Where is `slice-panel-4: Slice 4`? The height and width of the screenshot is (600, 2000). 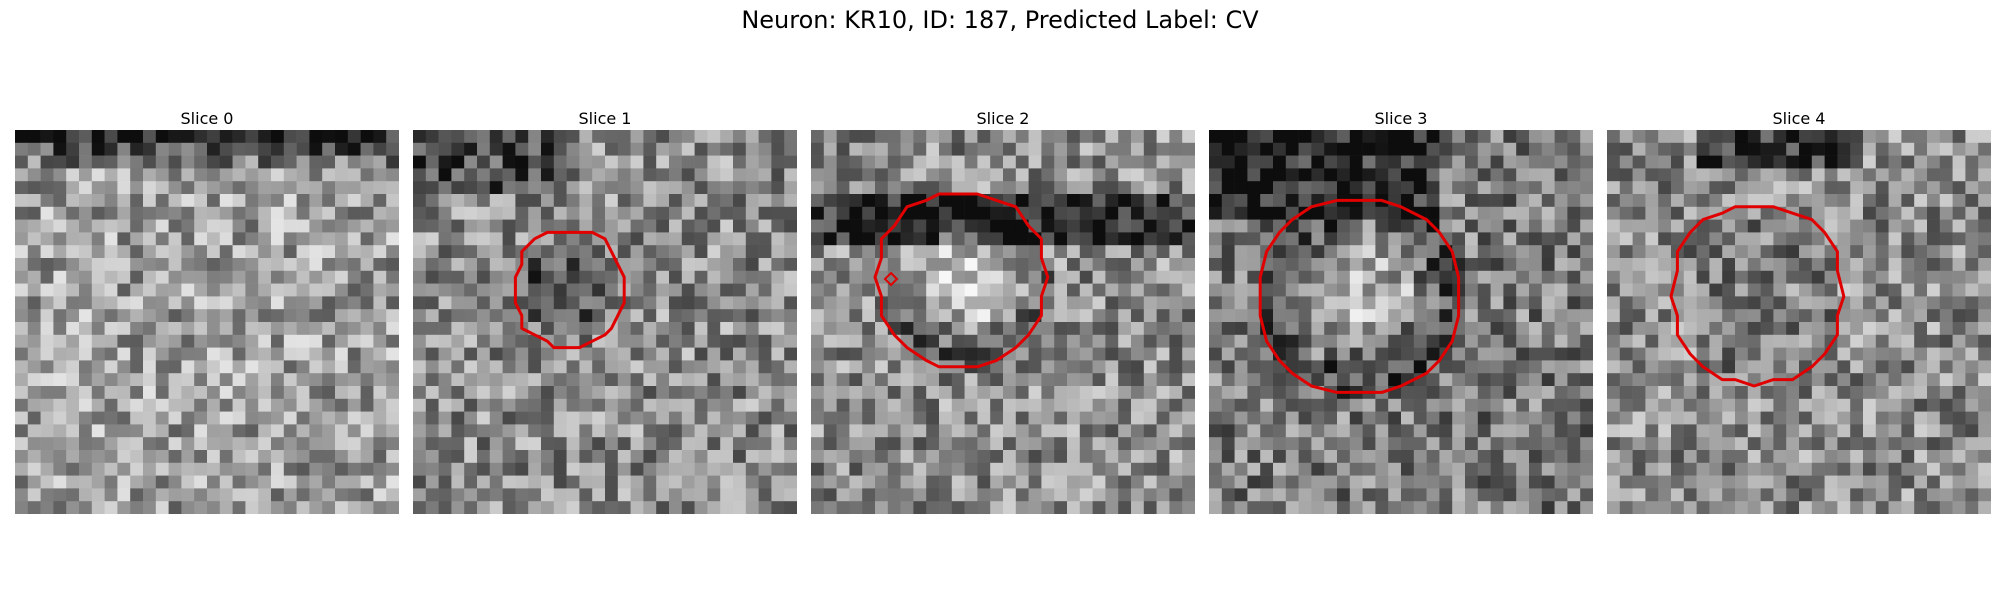
slice-panel-4: Slice 4 is located at coordinates (1799, 311).